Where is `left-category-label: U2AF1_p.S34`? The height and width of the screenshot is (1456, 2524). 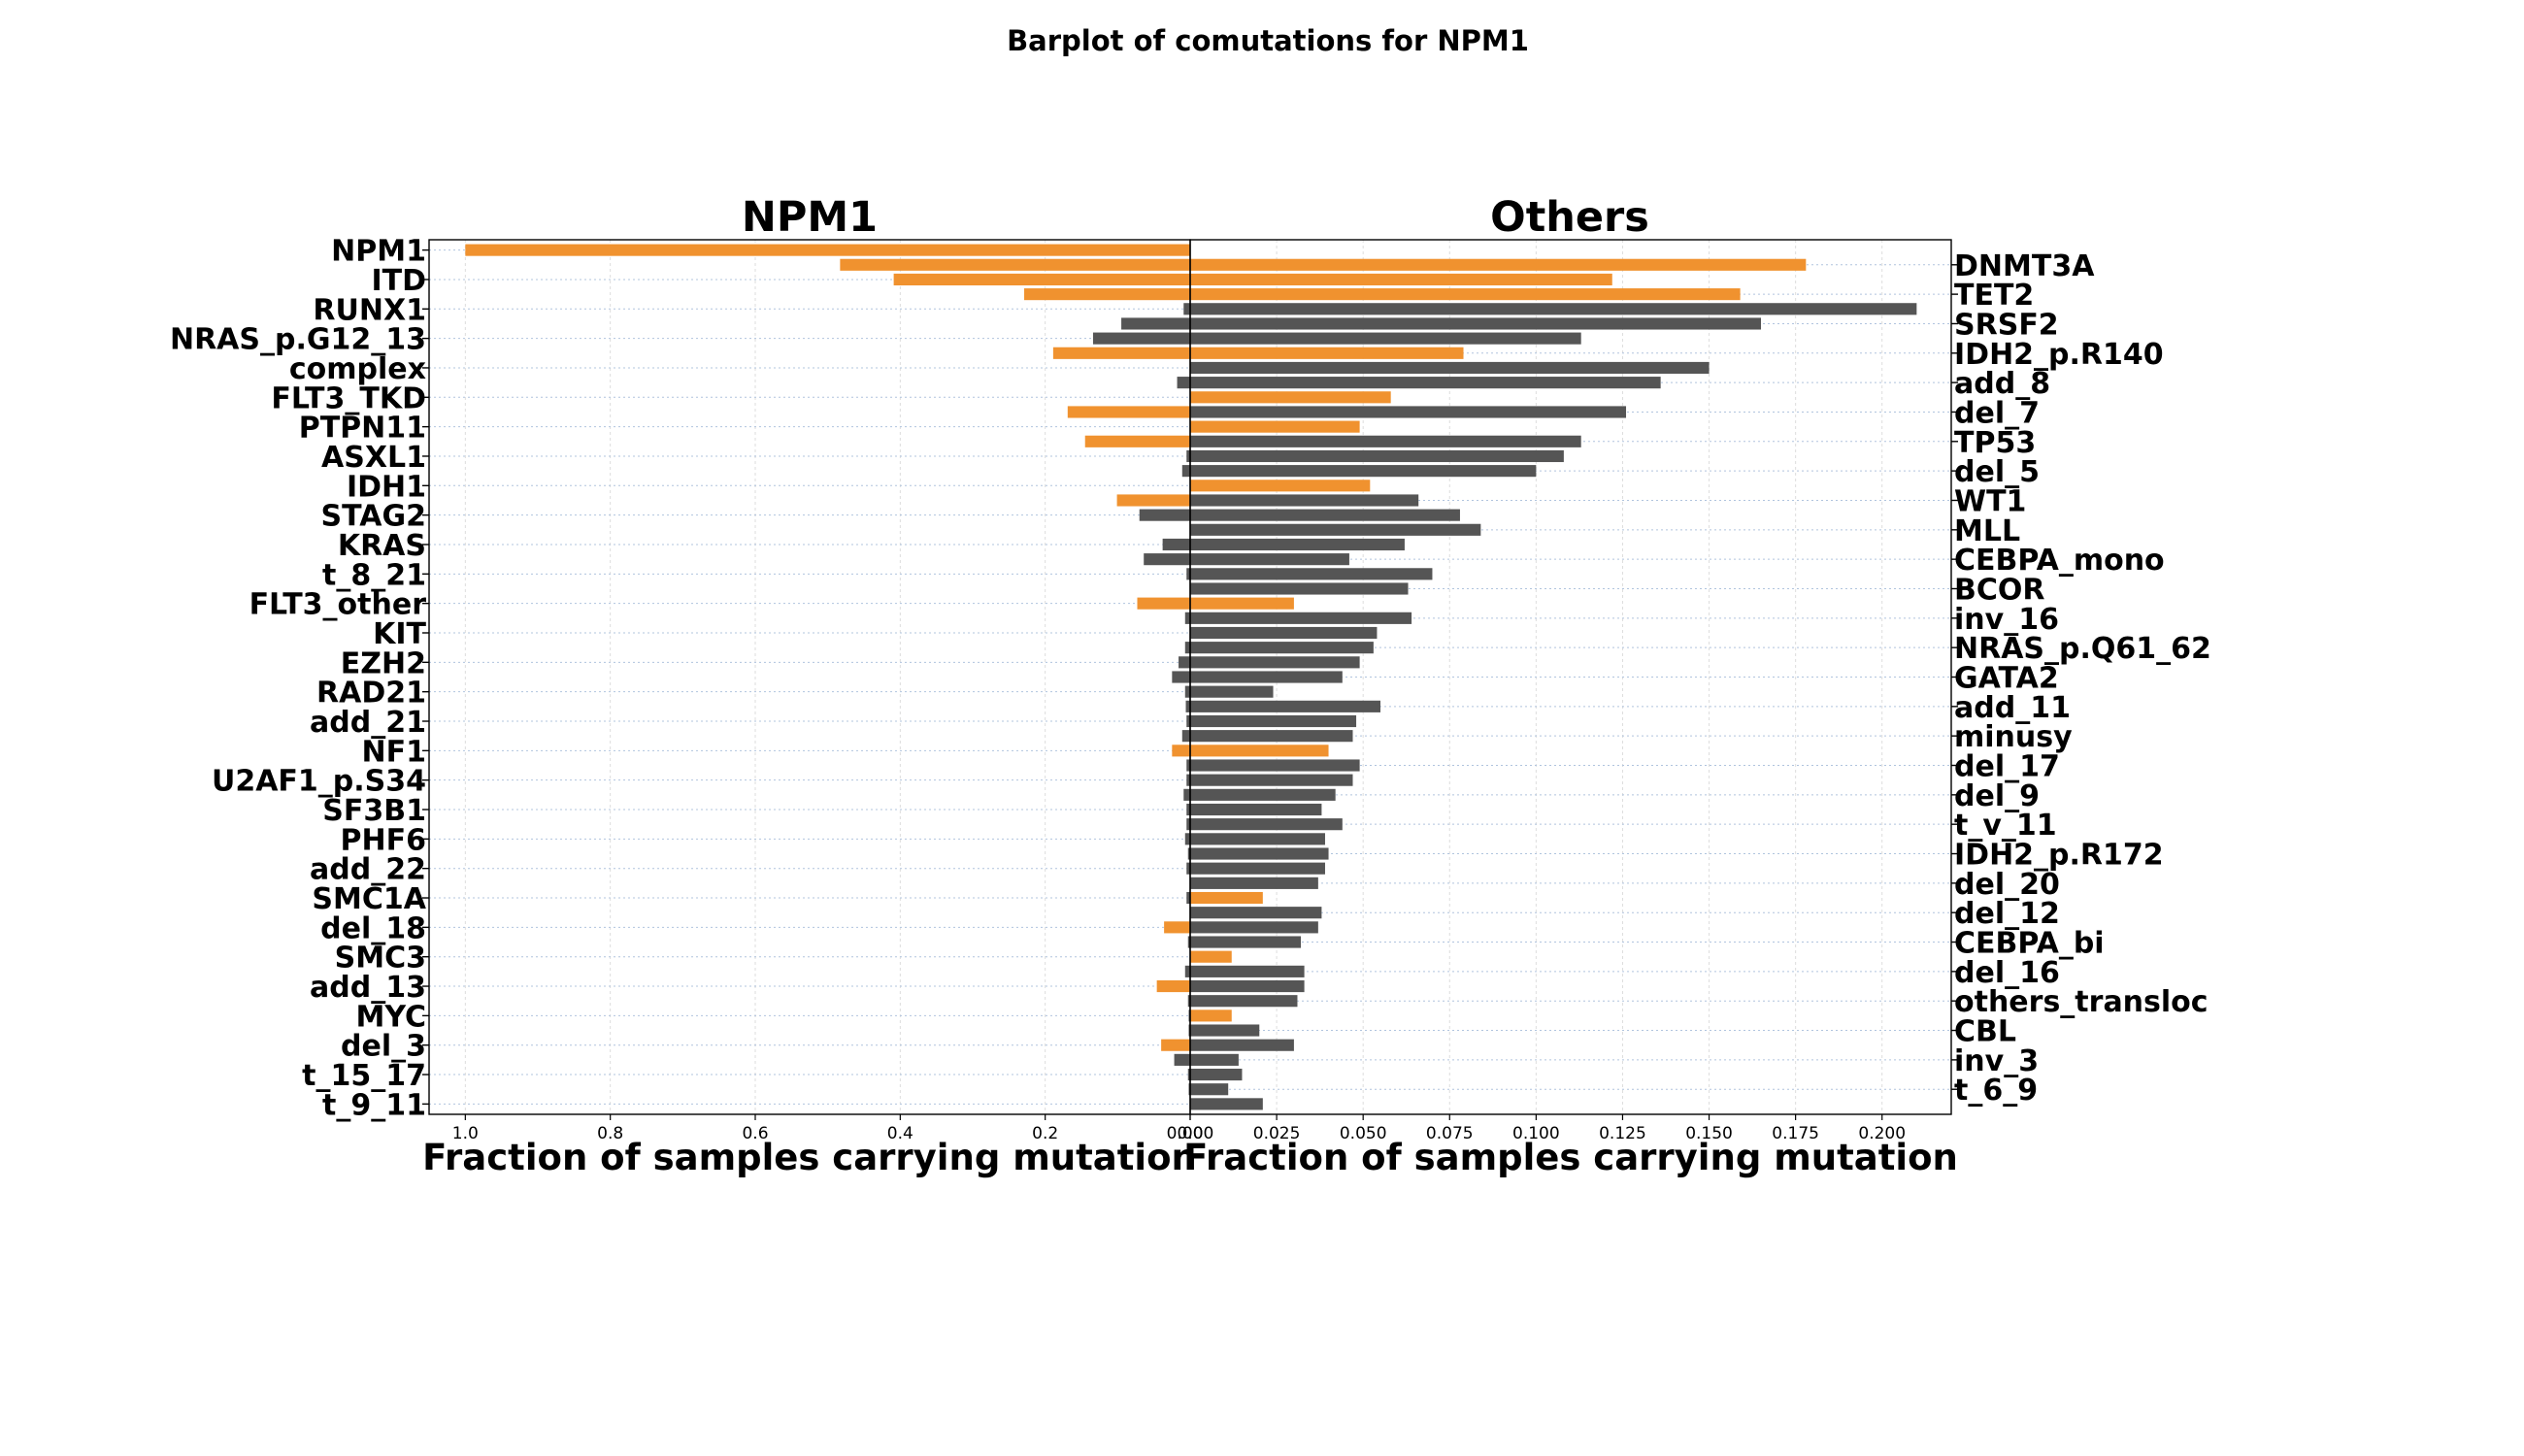
left-category-label: U2AF1_p.S34 is located at coordinates (319, 782).